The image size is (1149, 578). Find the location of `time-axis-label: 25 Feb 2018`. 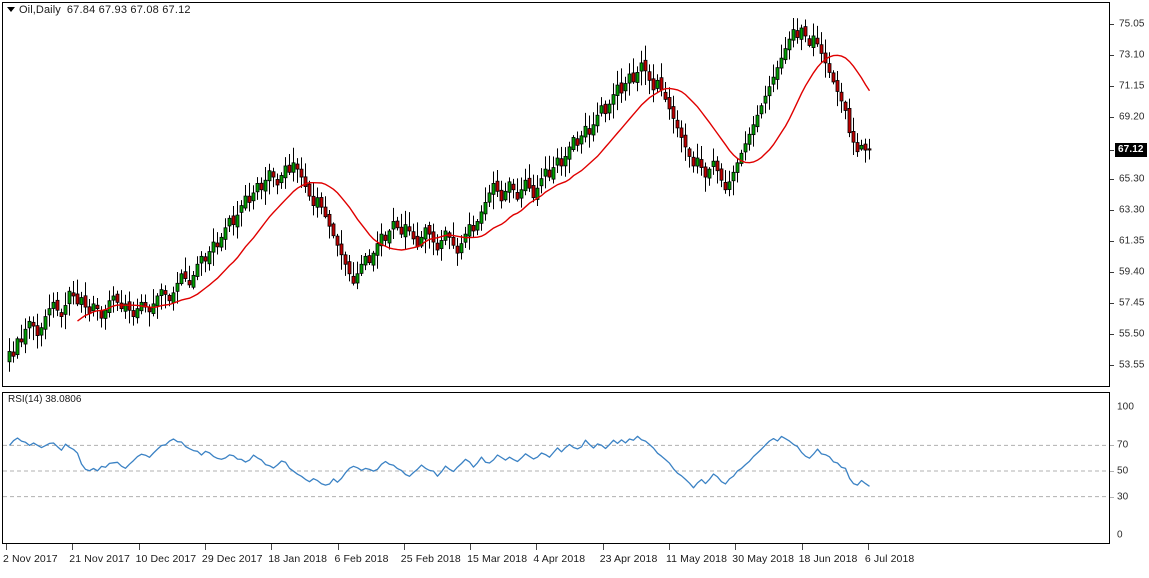

time-axis-label: 25 Feb 2018 is located at coordinates (430, 559).